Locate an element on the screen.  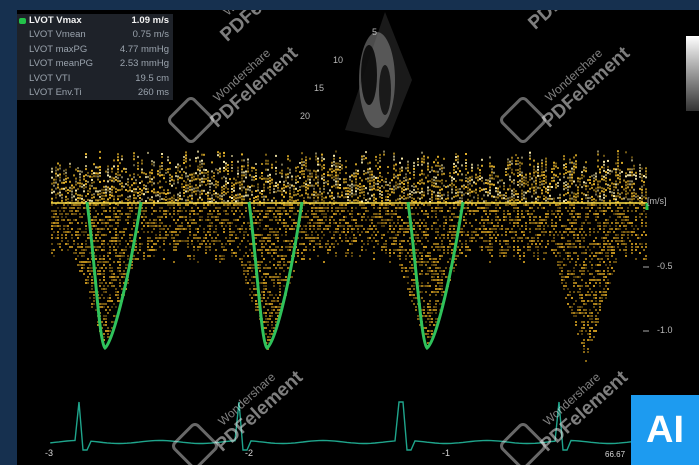
measurement-row: LVOT meanPG 2.53 mmHg is located at coordinates (95, 64).